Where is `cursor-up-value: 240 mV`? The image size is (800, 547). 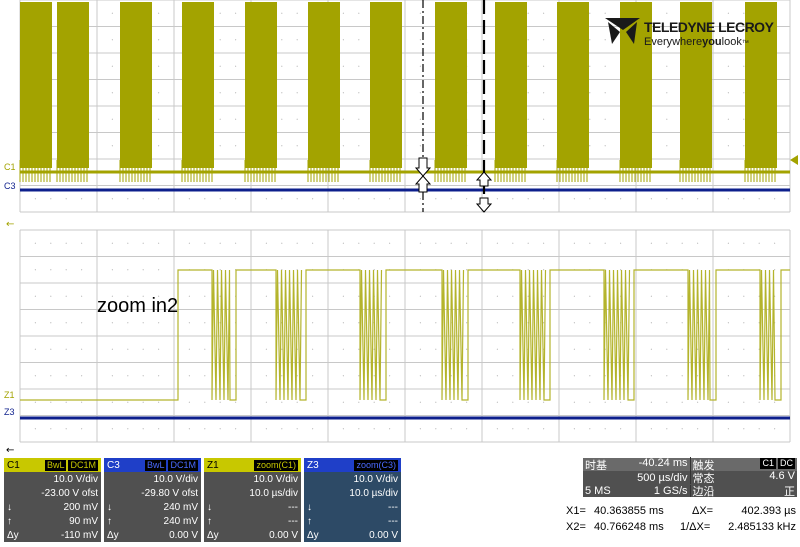
cursor-up-value: 240 mV is located at coordinates (180, 521).